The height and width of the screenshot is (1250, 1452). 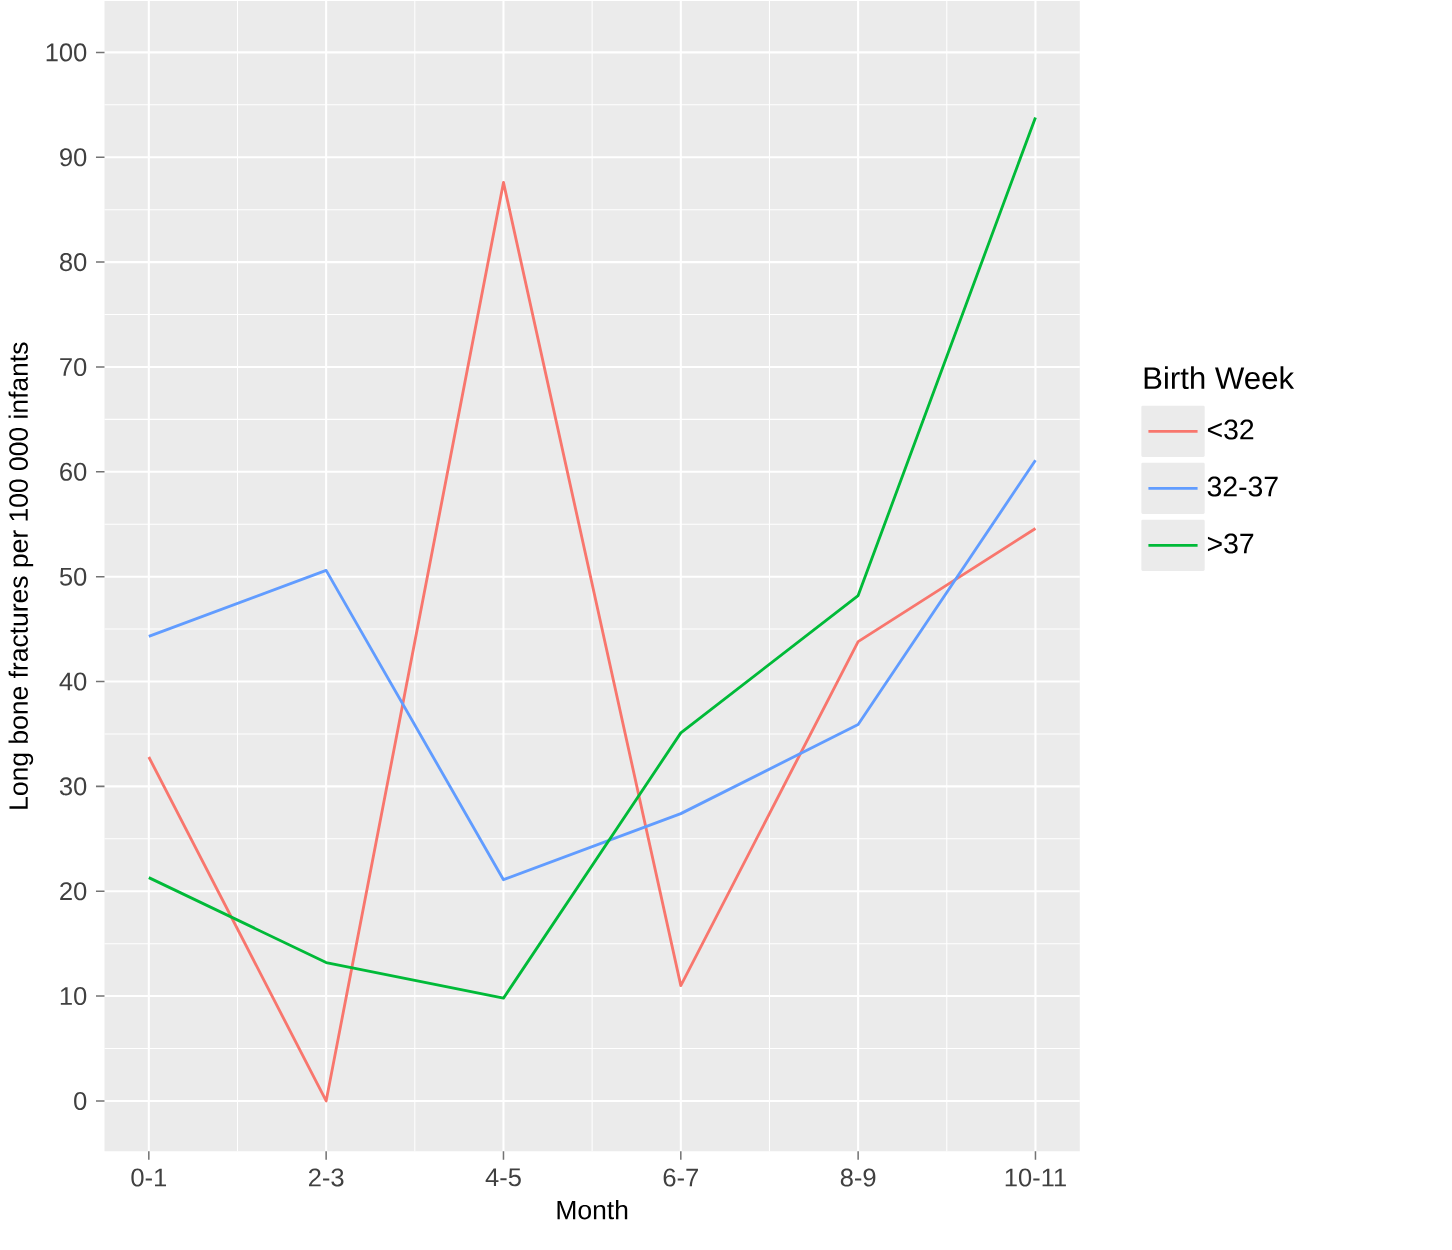 What do you see at coordinates (1230, 543) in the screenshot?
I see `legend-label: >37` at bounding box center [1230, 543].